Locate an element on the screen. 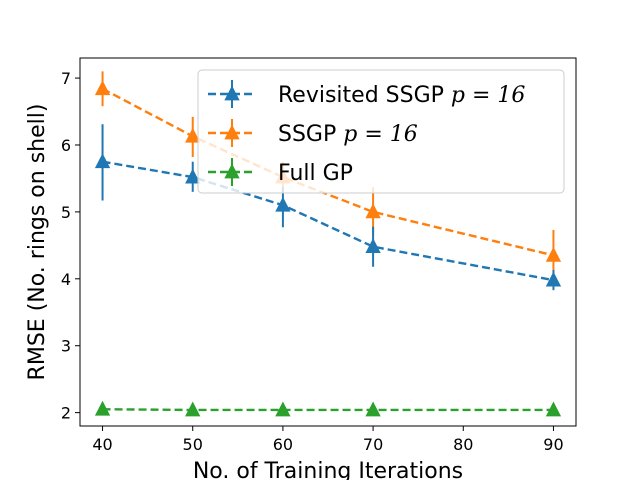  legend-label: Revisited SSGP p = 16 is located at coordinates (401, 95).